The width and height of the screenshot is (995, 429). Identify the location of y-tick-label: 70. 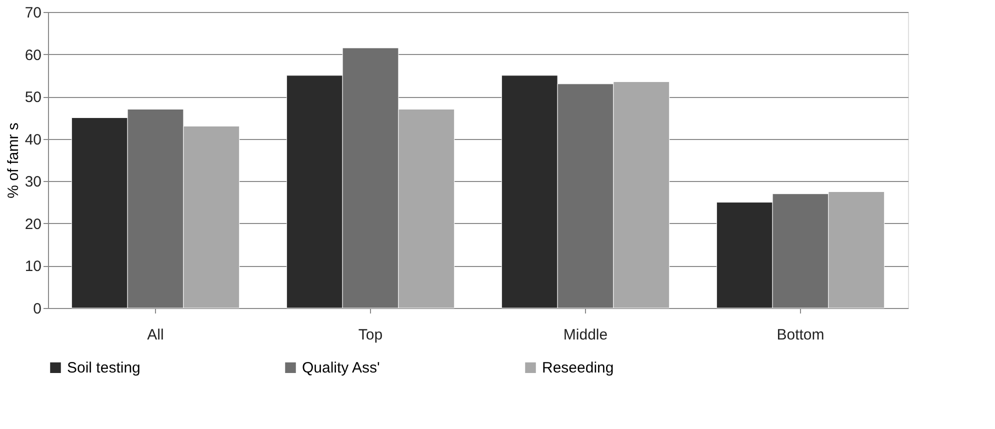
(33, 13).